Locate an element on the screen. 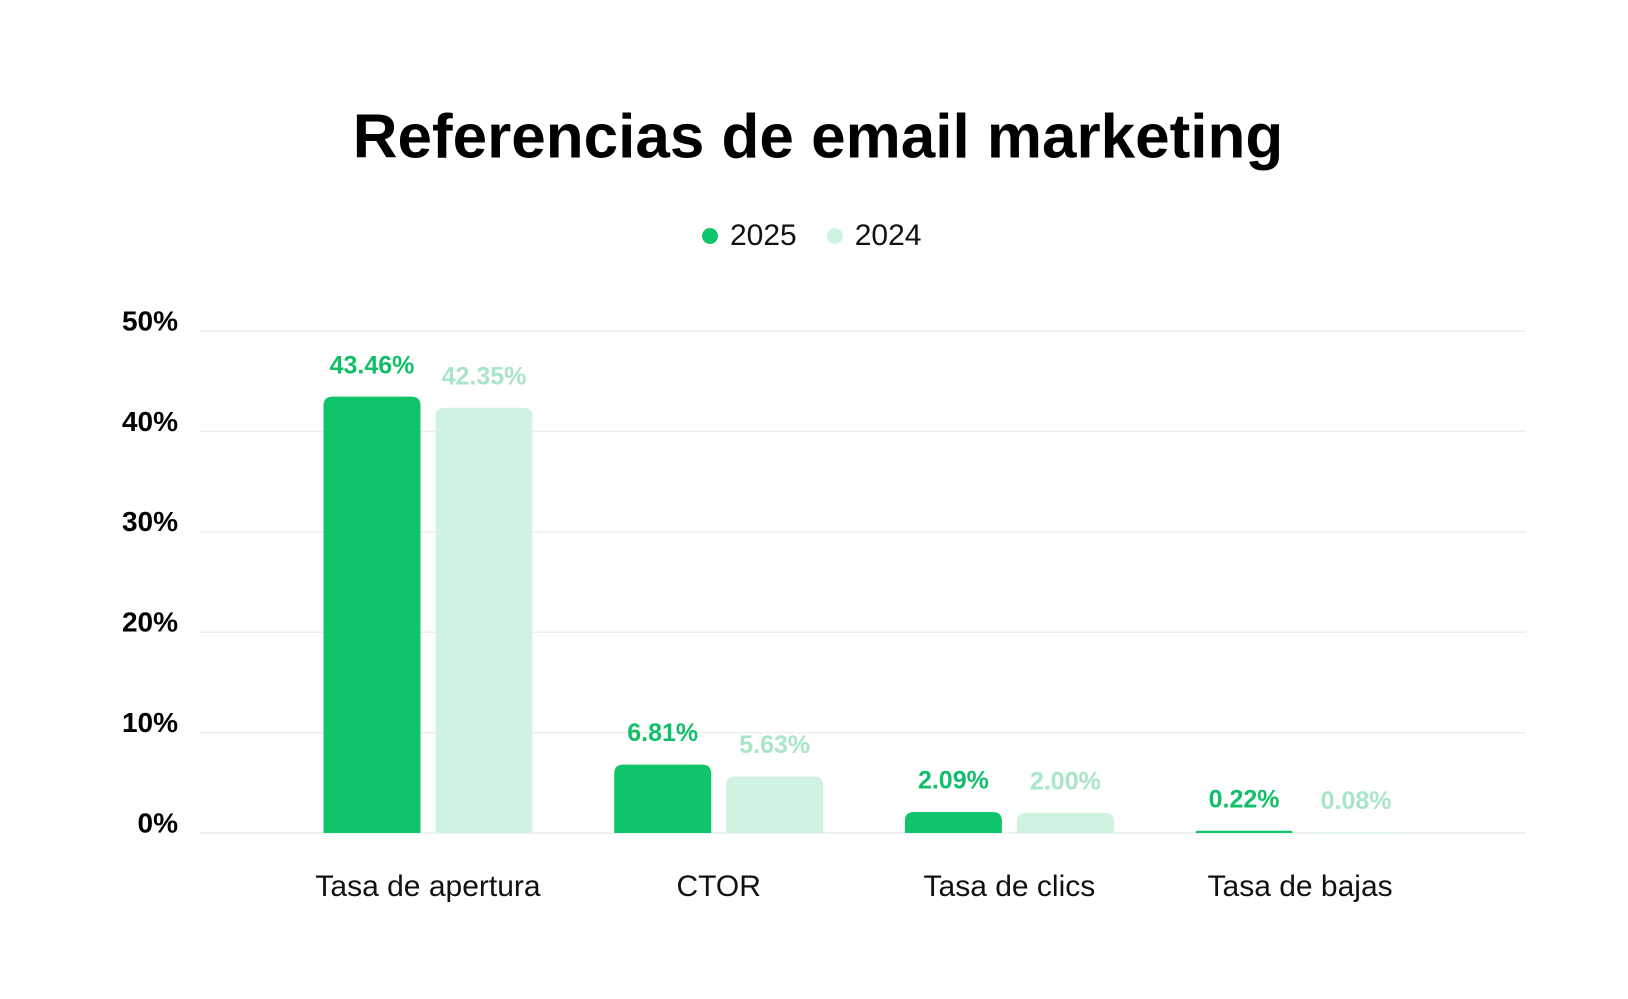 This screenshot has height=999, width=1628. x-tick-label: CTOR is located at coordinates (718, 886).